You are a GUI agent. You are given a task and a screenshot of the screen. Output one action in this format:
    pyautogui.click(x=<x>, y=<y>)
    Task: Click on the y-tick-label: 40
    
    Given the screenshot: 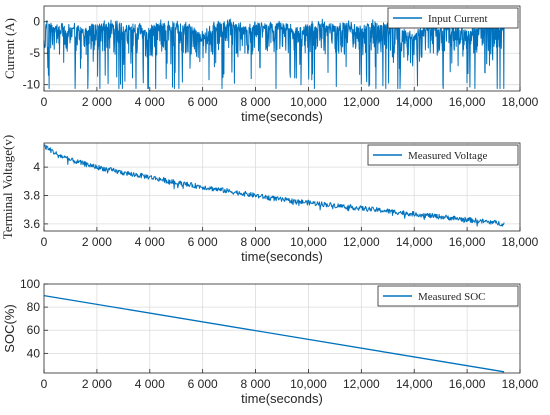 What is the action you would take?
    pyautogui.click(x=34, y=353)
    